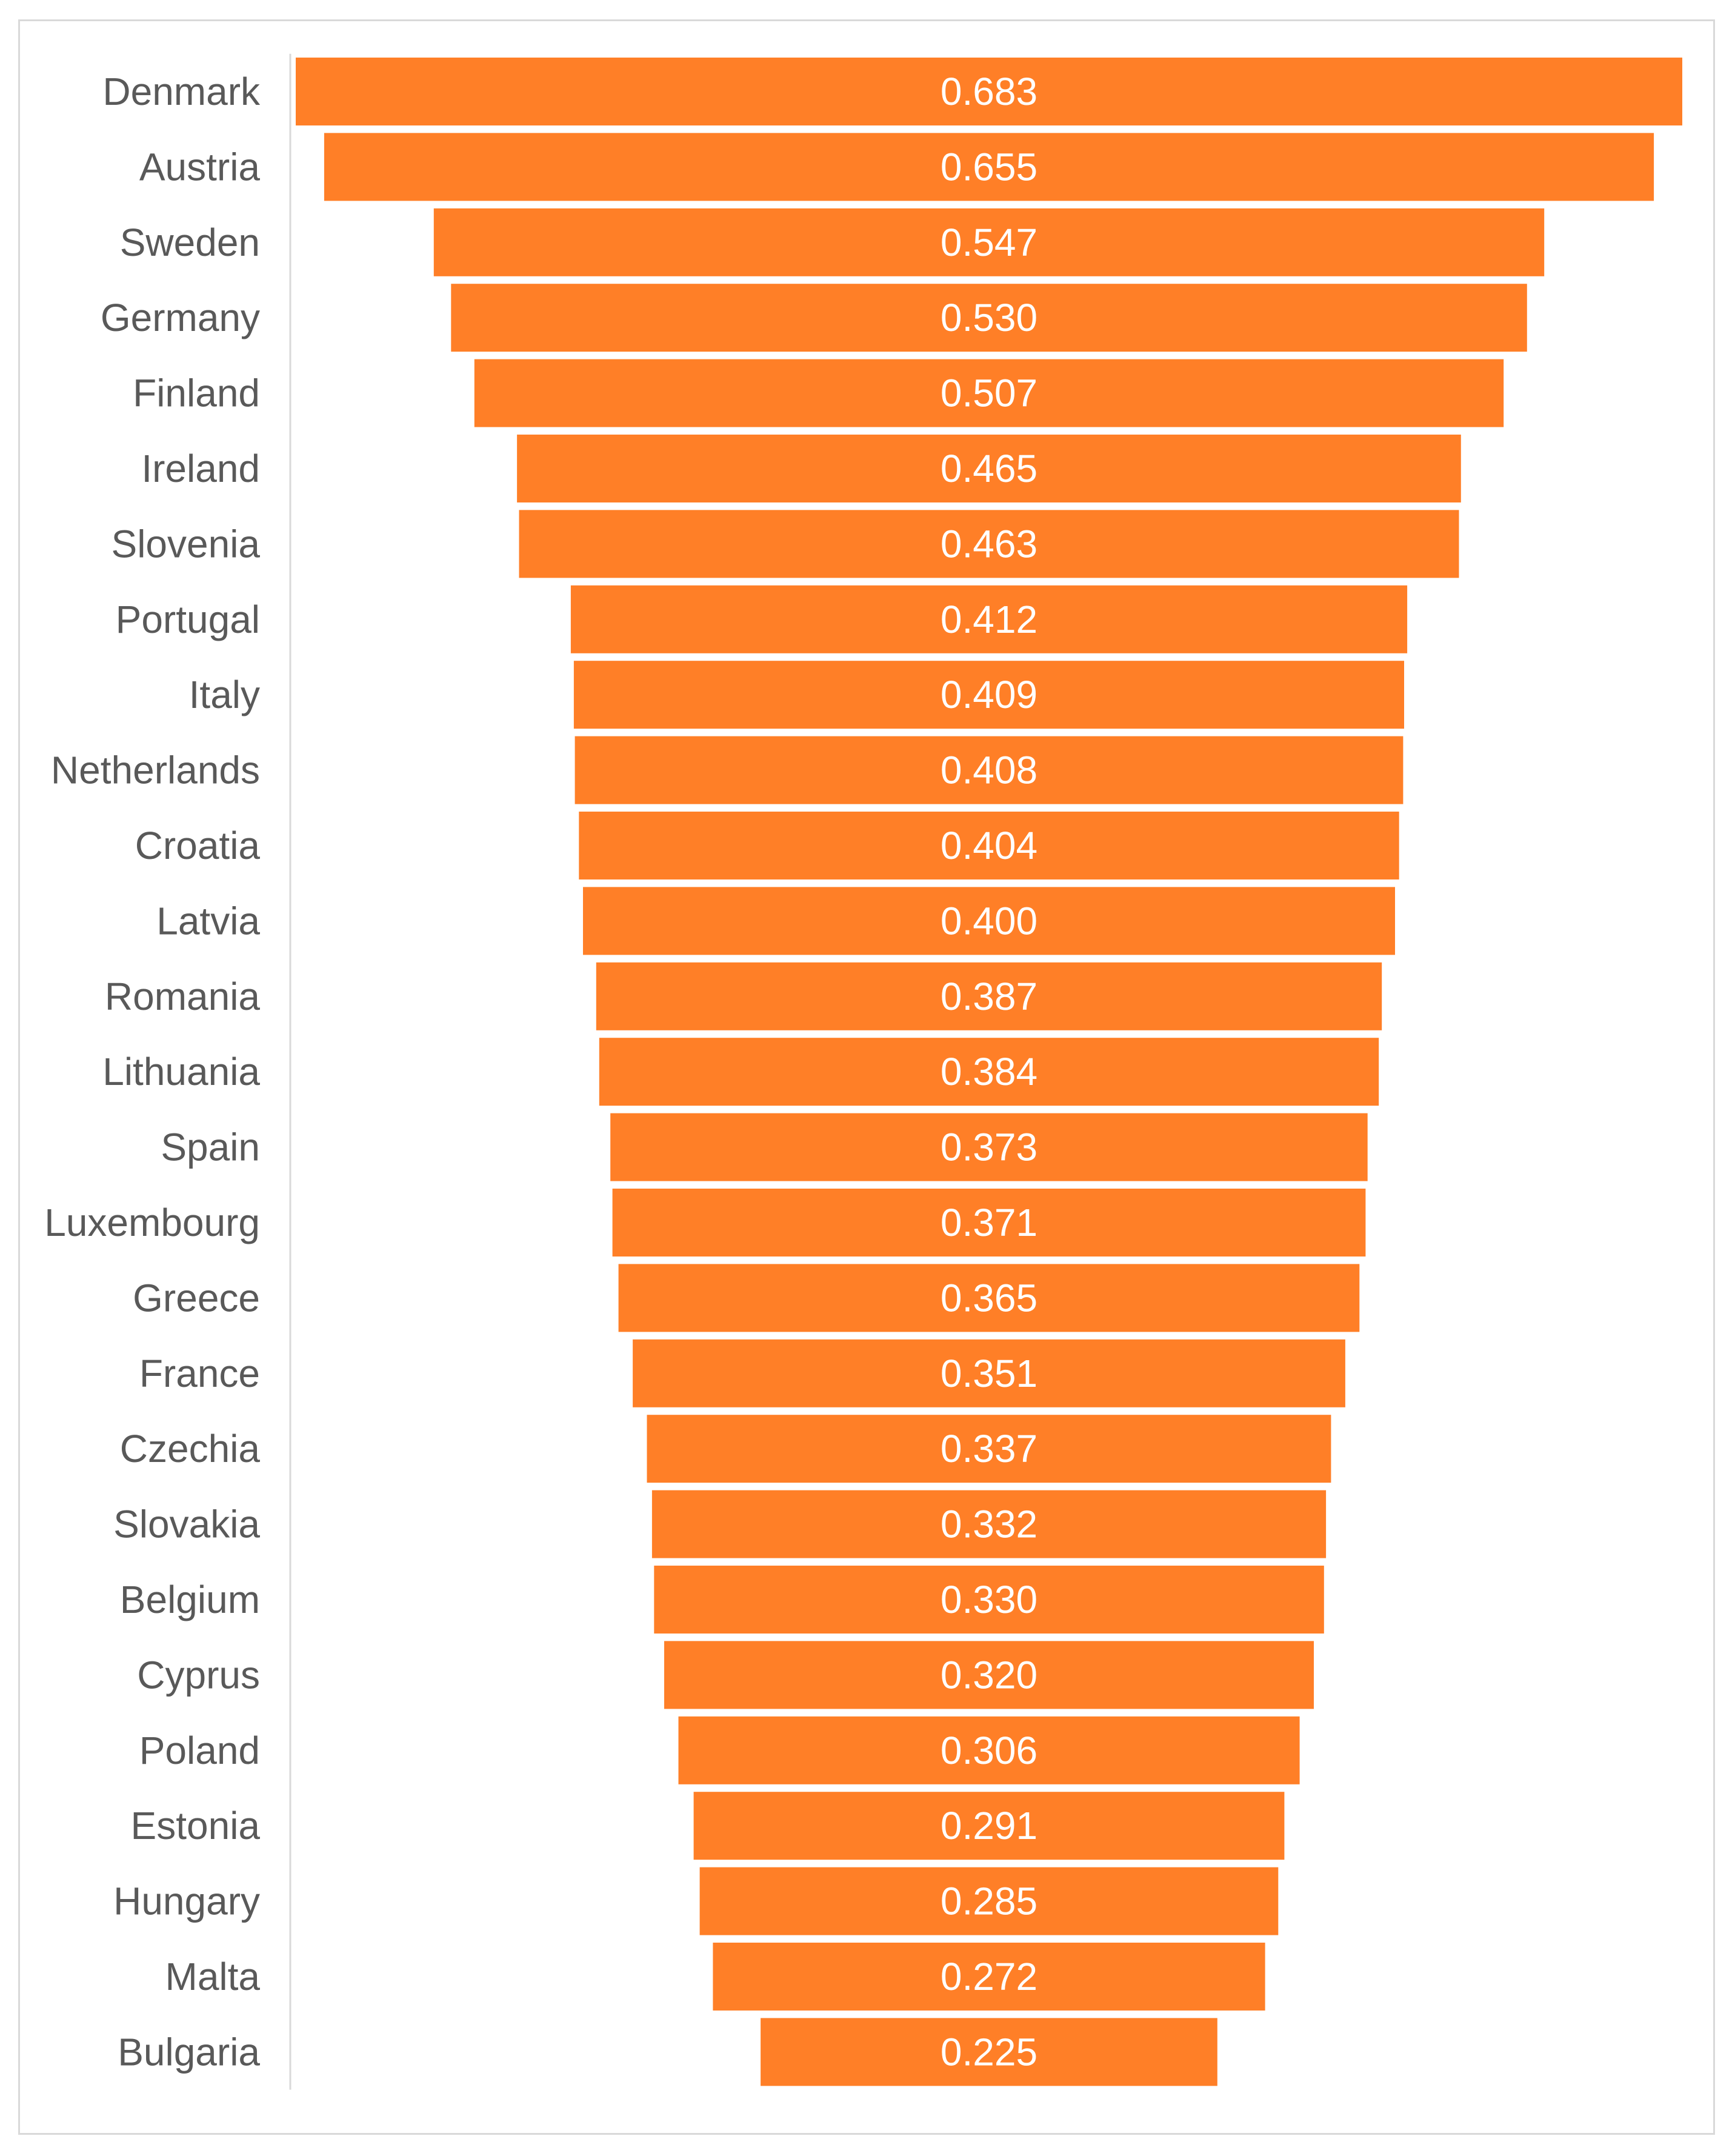  Describe the element at coordinates (186, 1901) in the screenshot. I see `category-label: Hungary` at that location.